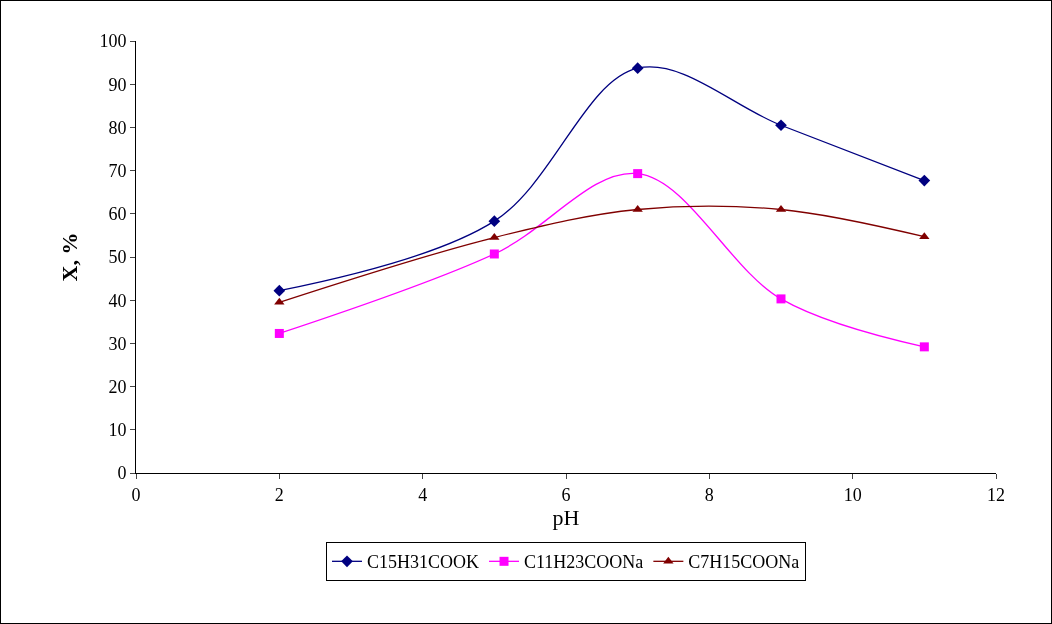 This screenshot has height=624, width=1052. Describe the element at coordinates (117, 170) in the screenshot. I see `y-tick-label: 70` at that location.